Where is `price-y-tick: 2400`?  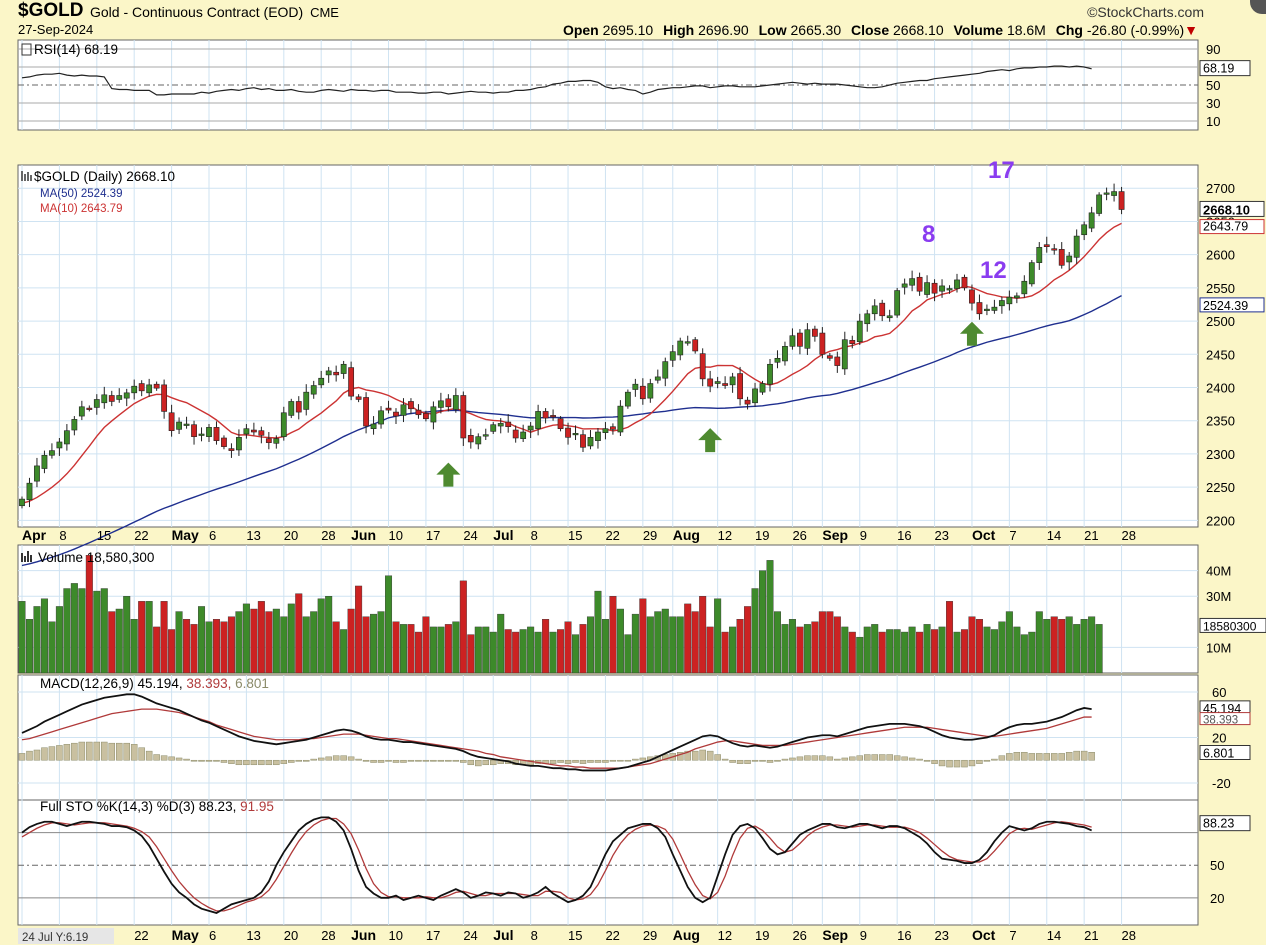 price-y-tick: 2400 is located at coordinates (1220, 388).